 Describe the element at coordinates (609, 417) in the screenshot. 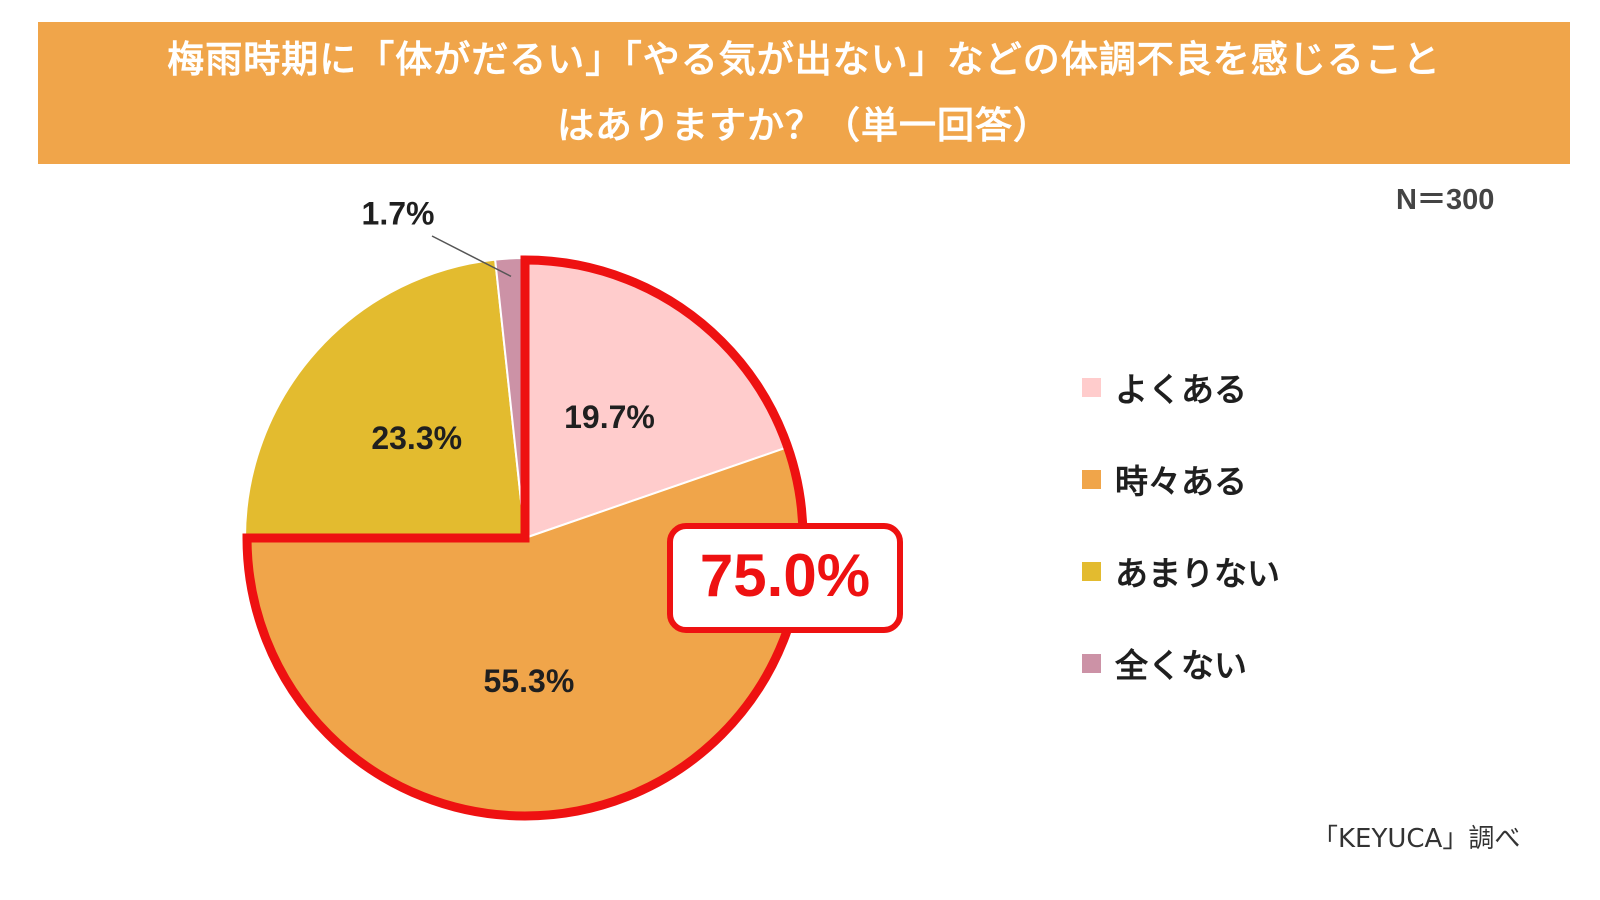

I see `slice-value-label: 19.7%` at that location.